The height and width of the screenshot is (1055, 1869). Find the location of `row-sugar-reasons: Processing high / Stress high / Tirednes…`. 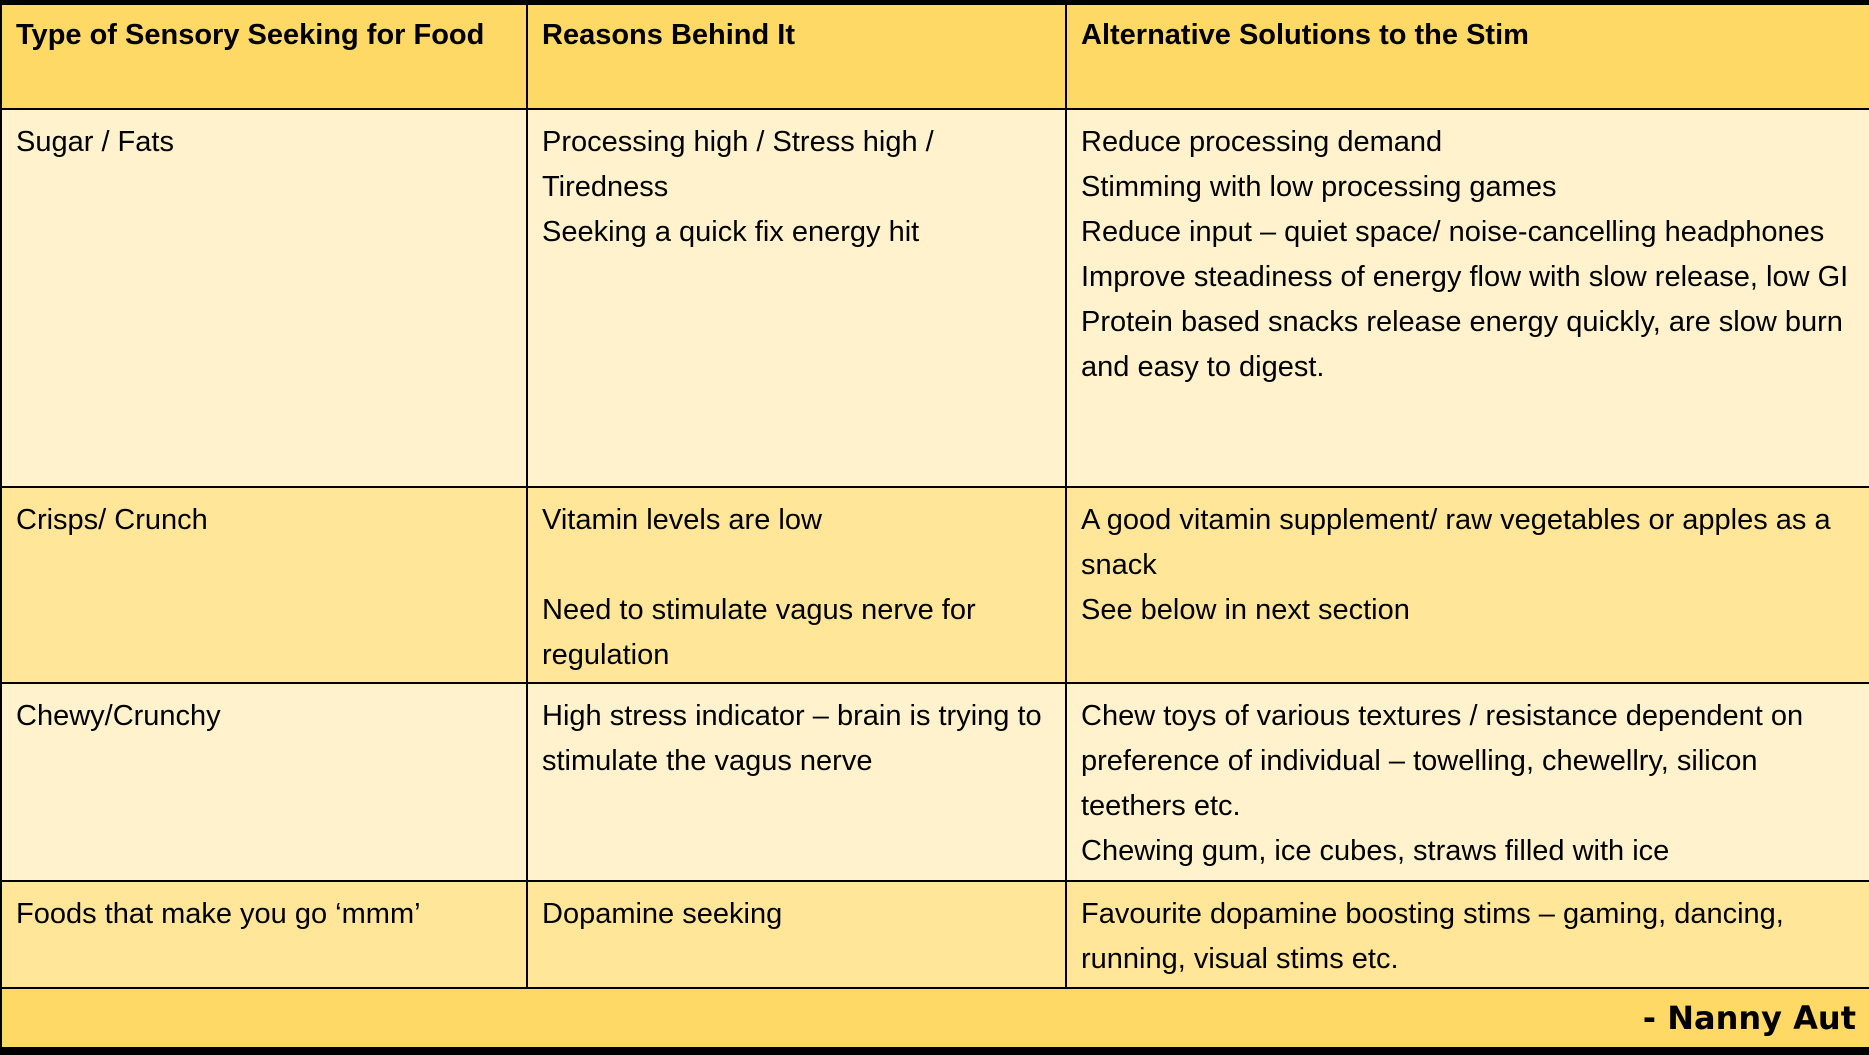

row-sugar-reasons: Processing high / Stress high / Tirednes… is located at coordinates (796, 298).